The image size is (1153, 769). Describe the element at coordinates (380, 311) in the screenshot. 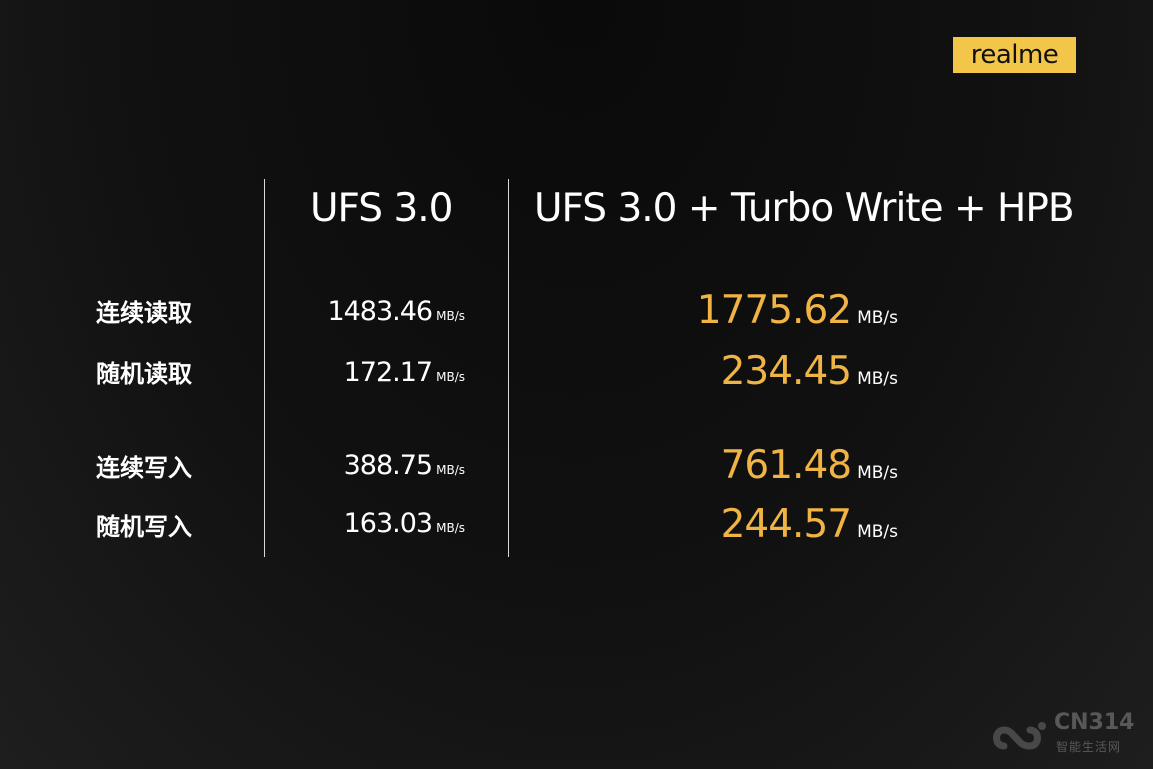

I see `value-number: 1483.46` at that location.